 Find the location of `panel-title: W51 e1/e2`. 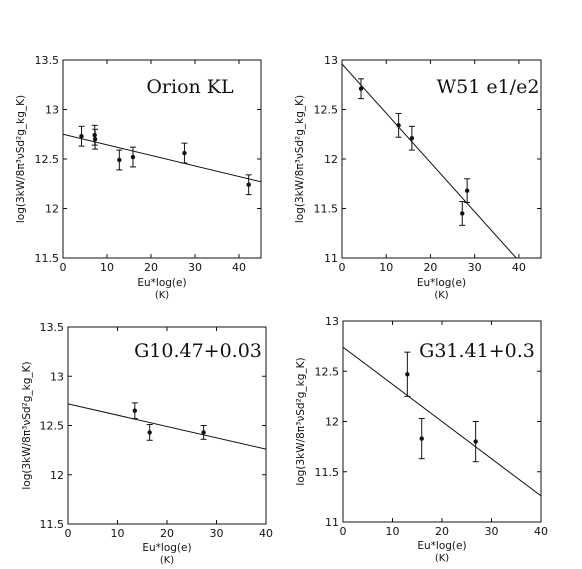

panel-title: W51 e1/e2 is located at coordinates (488, 87).